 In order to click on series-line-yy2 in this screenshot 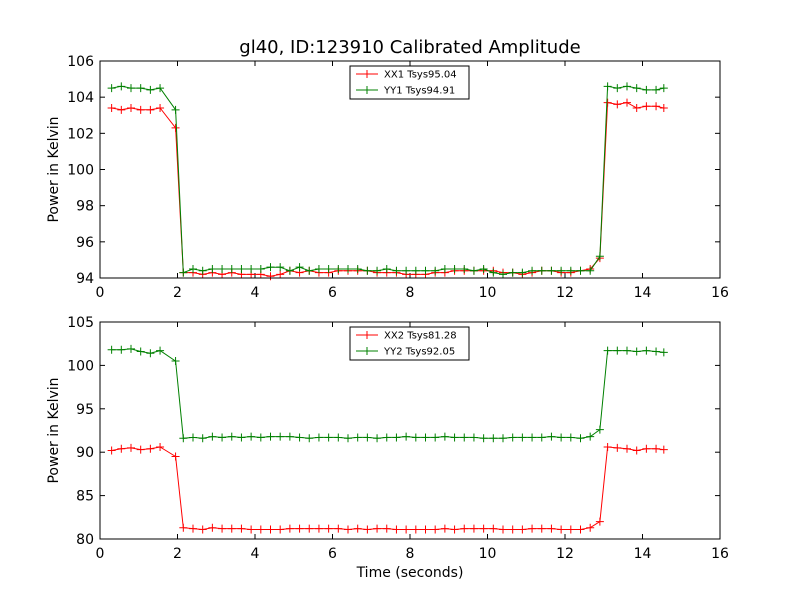, I will do `click(387, 393)`.